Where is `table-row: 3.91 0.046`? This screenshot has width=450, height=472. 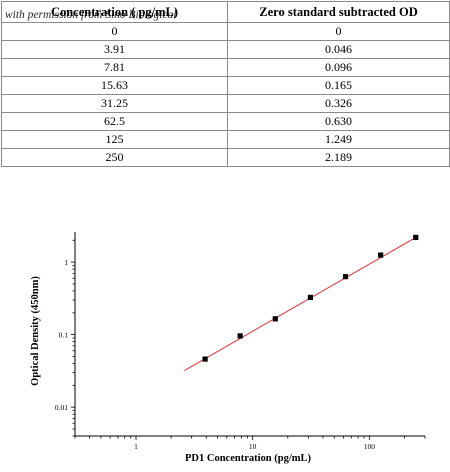 table-row: 3.91 0.046 is located at coordinates (225, 49).